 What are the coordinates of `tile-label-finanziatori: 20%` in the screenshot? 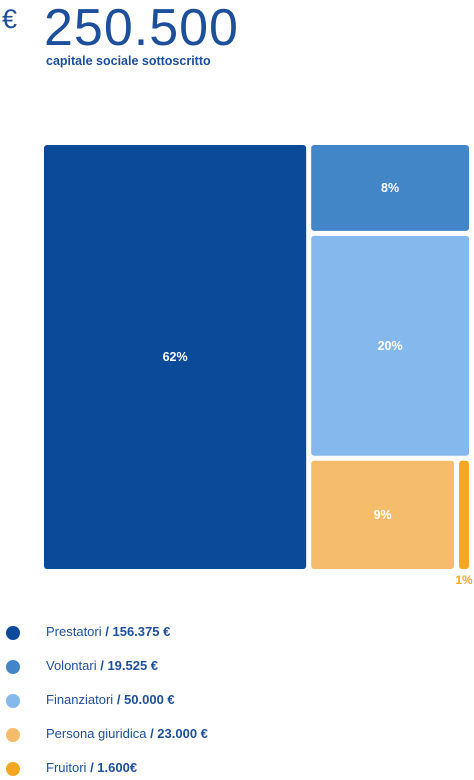 It's located at (390, 346).